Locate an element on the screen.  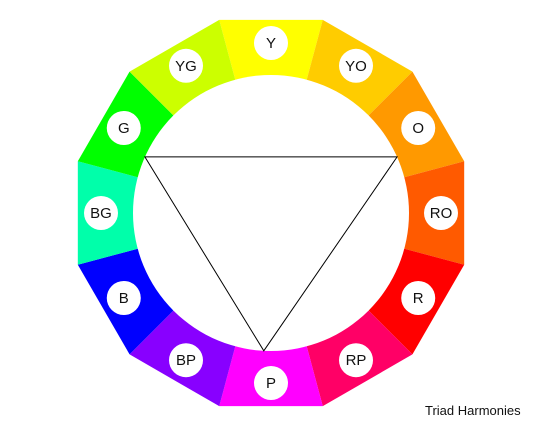
label-badge-b is located at coordinates (123, 298).